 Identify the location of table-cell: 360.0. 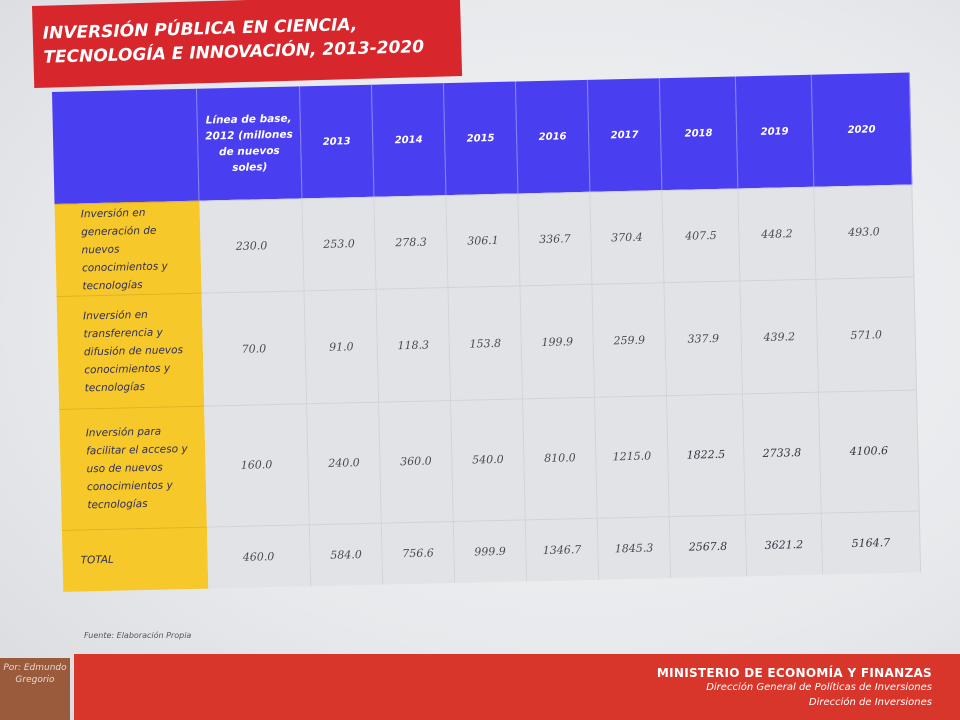
(416, 461).